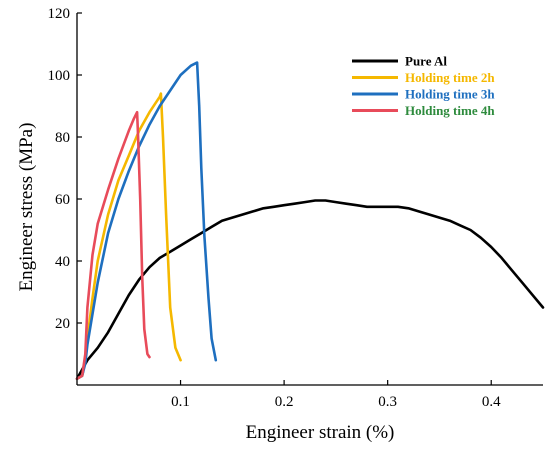 Image resolution: width=550 pixels, height=453 pixels. What do you see at coordinates (59, 76) in the screenshot?
I see `y-tick-label: 100` at bounding box center [59, 76].